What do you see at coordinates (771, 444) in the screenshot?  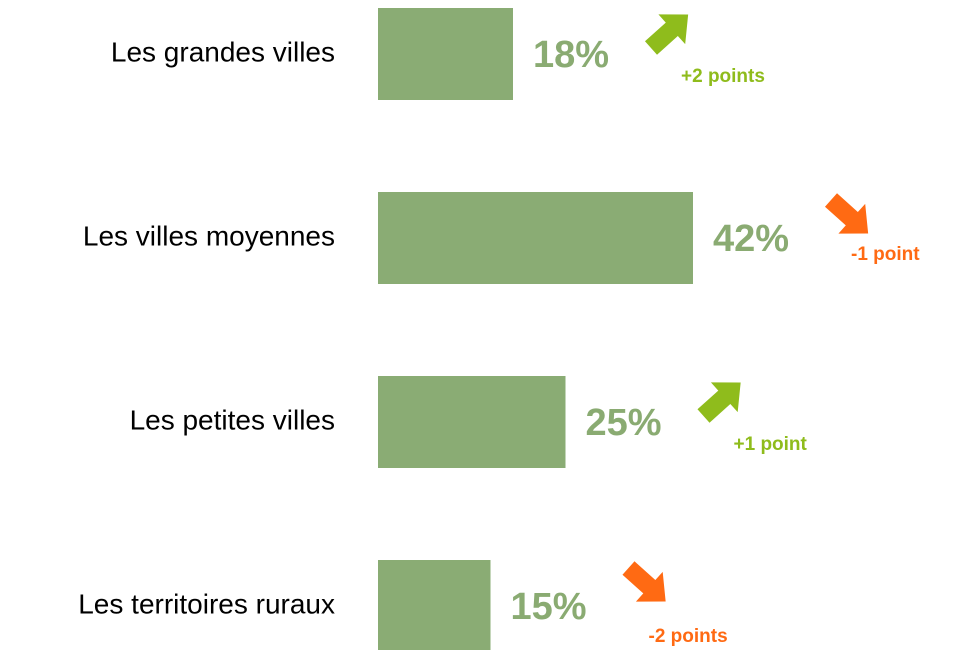 I see `change-label: +1 point` at bounding box center [771, 444].